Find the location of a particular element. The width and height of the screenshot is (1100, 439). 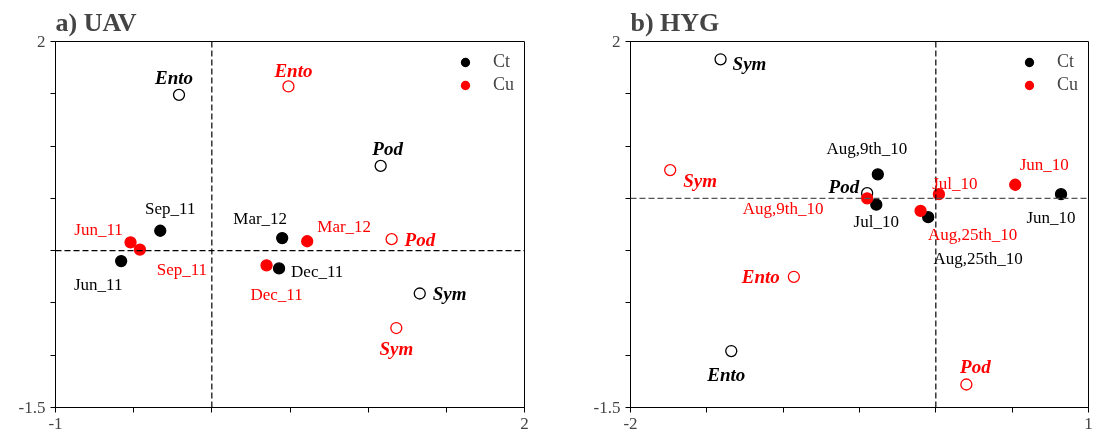

x-tick-label: -2 is located at coordinates (630, 423).